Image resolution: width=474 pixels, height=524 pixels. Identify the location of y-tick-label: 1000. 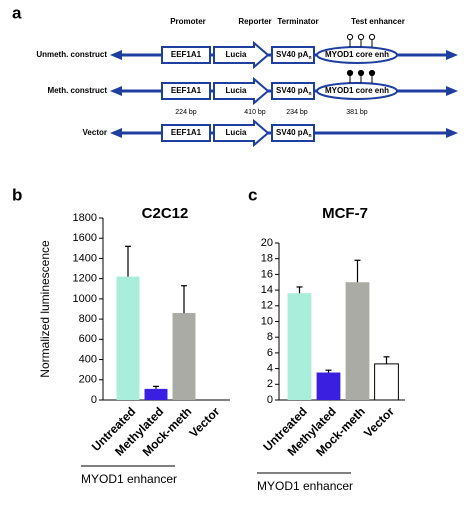
(85, 299).